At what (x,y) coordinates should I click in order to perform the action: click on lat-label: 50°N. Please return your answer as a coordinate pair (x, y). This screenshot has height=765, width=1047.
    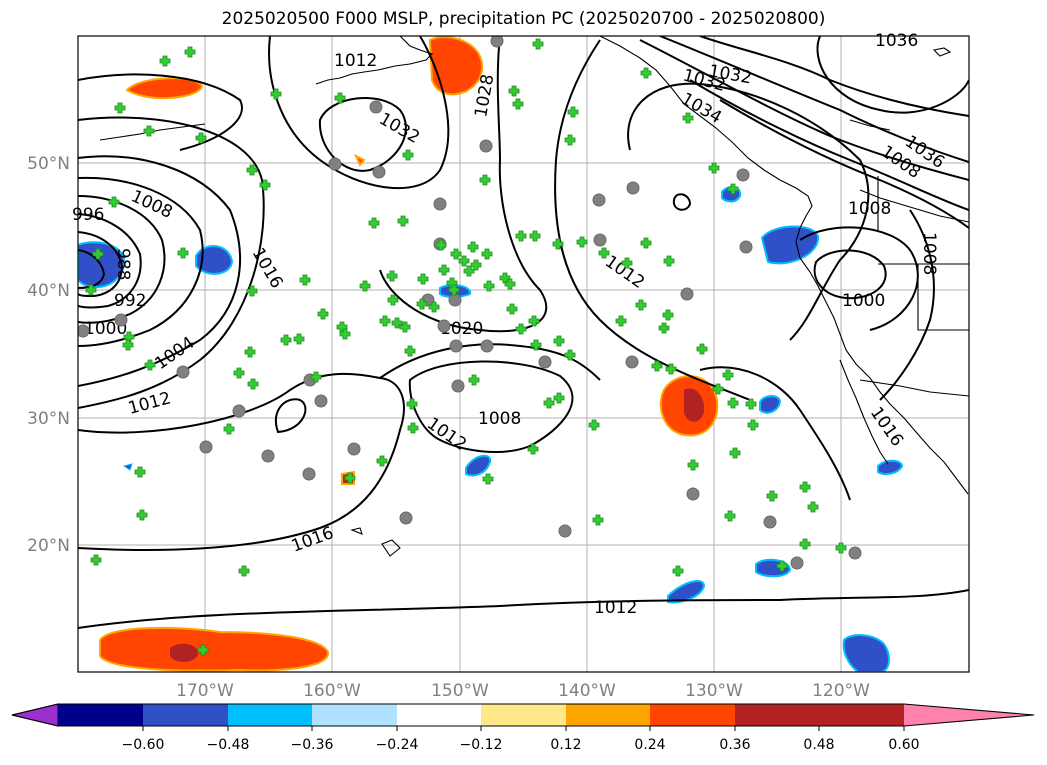
    Looking at the image, I should click on (48, 164).